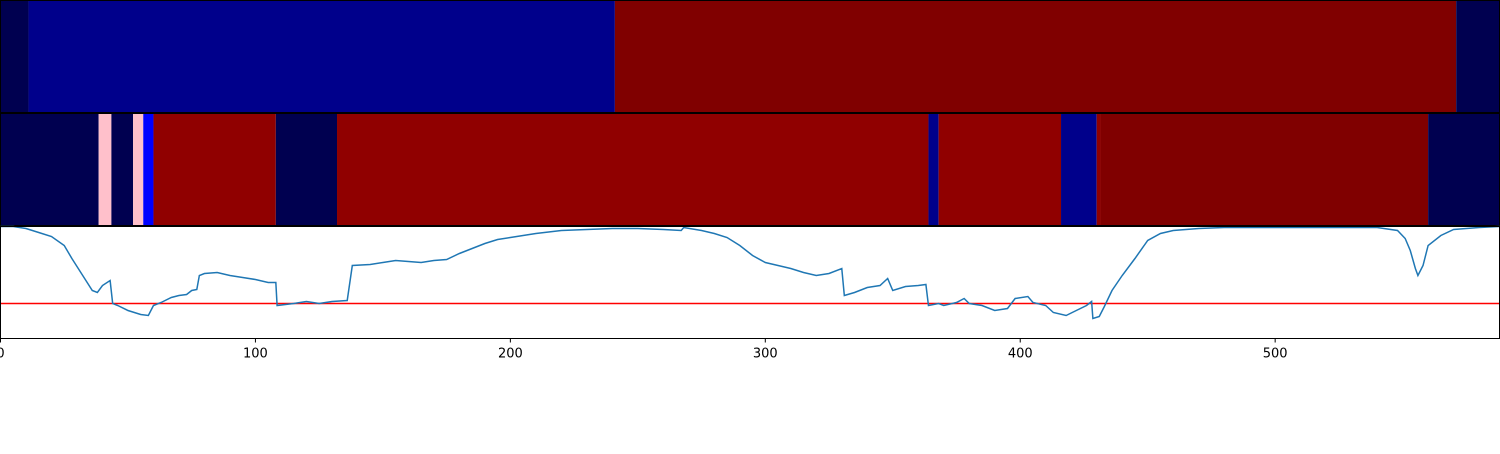  What do you see at coordinates (1020, 354) in the screenshot?
I see `x-tick-label: 400` at bounding box center [1020, 354].